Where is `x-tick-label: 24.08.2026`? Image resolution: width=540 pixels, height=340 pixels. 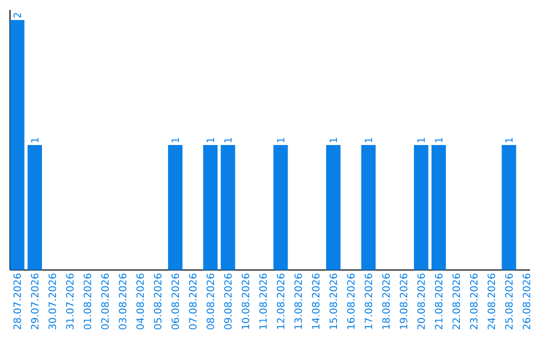
x-tick-label: 24.08.2026 is located at coordinates (492, 302).